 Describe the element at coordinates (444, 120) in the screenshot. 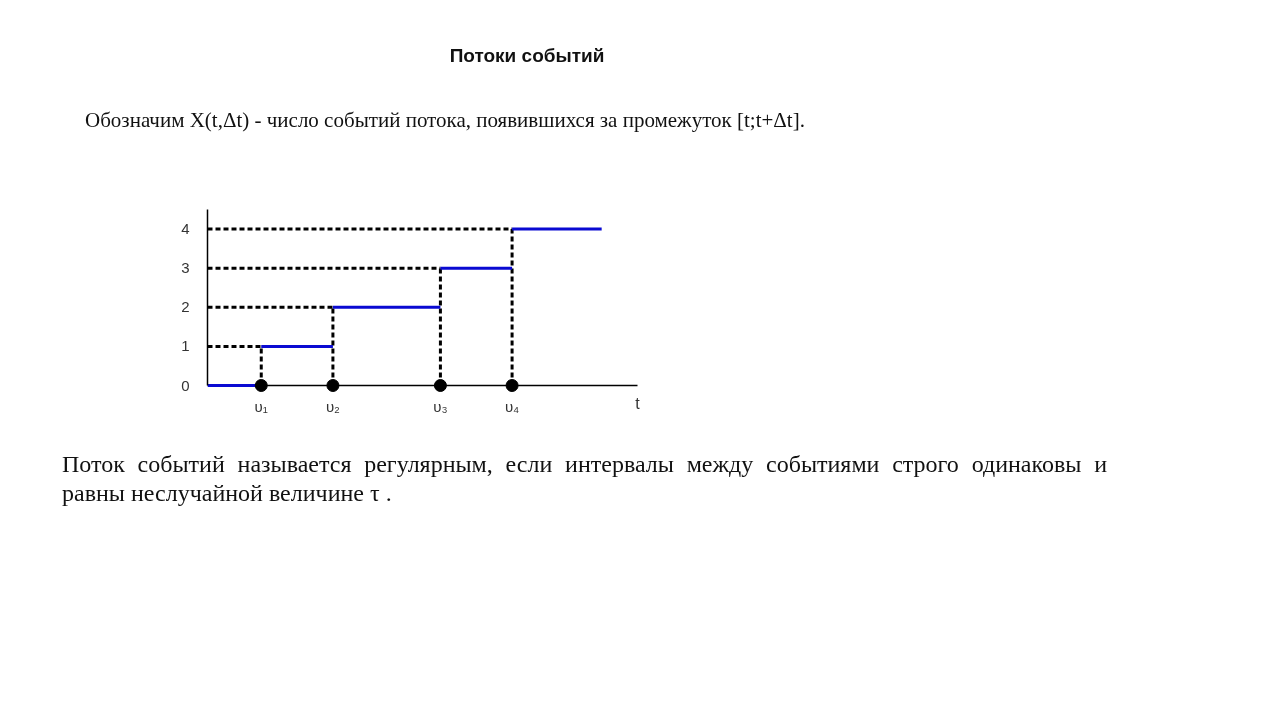

I see `chart-subtitle: Обозначим X(t,Δt) - число событий потока, появившихся за промежуток [t;t+Δt].` at that location.